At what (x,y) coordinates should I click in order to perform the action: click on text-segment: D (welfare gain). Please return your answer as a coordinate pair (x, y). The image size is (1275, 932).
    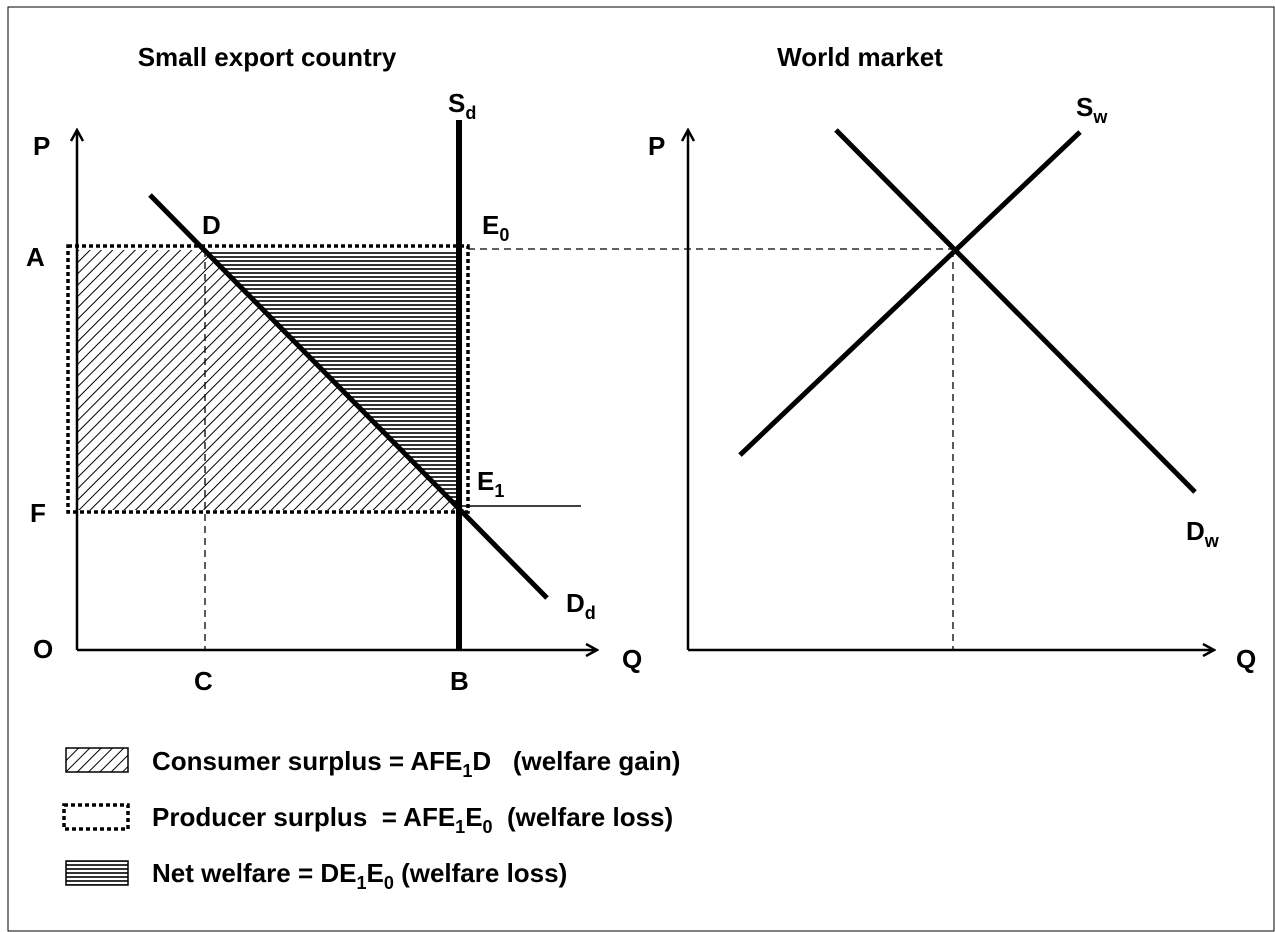
    Looking at the image, I should click on (576, 761).